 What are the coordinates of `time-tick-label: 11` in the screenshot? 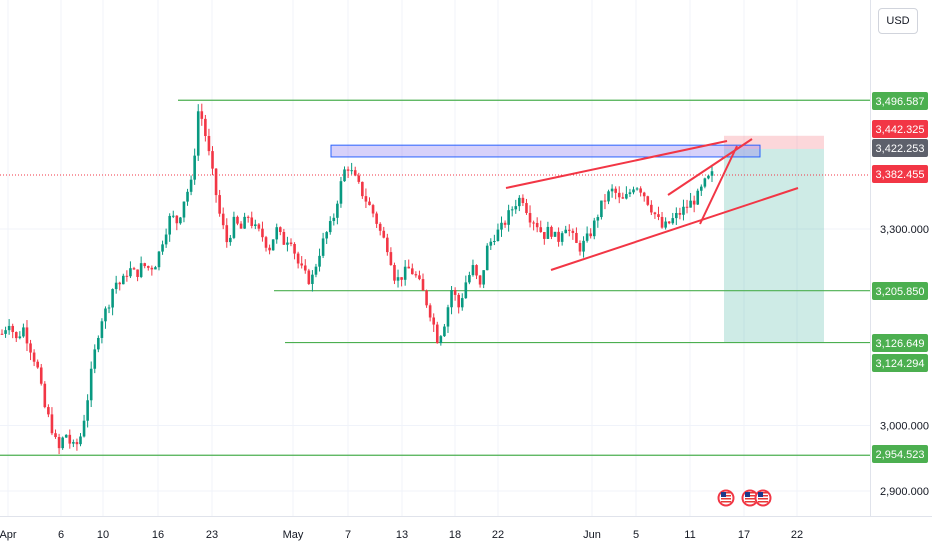 It's located at (689, 535).